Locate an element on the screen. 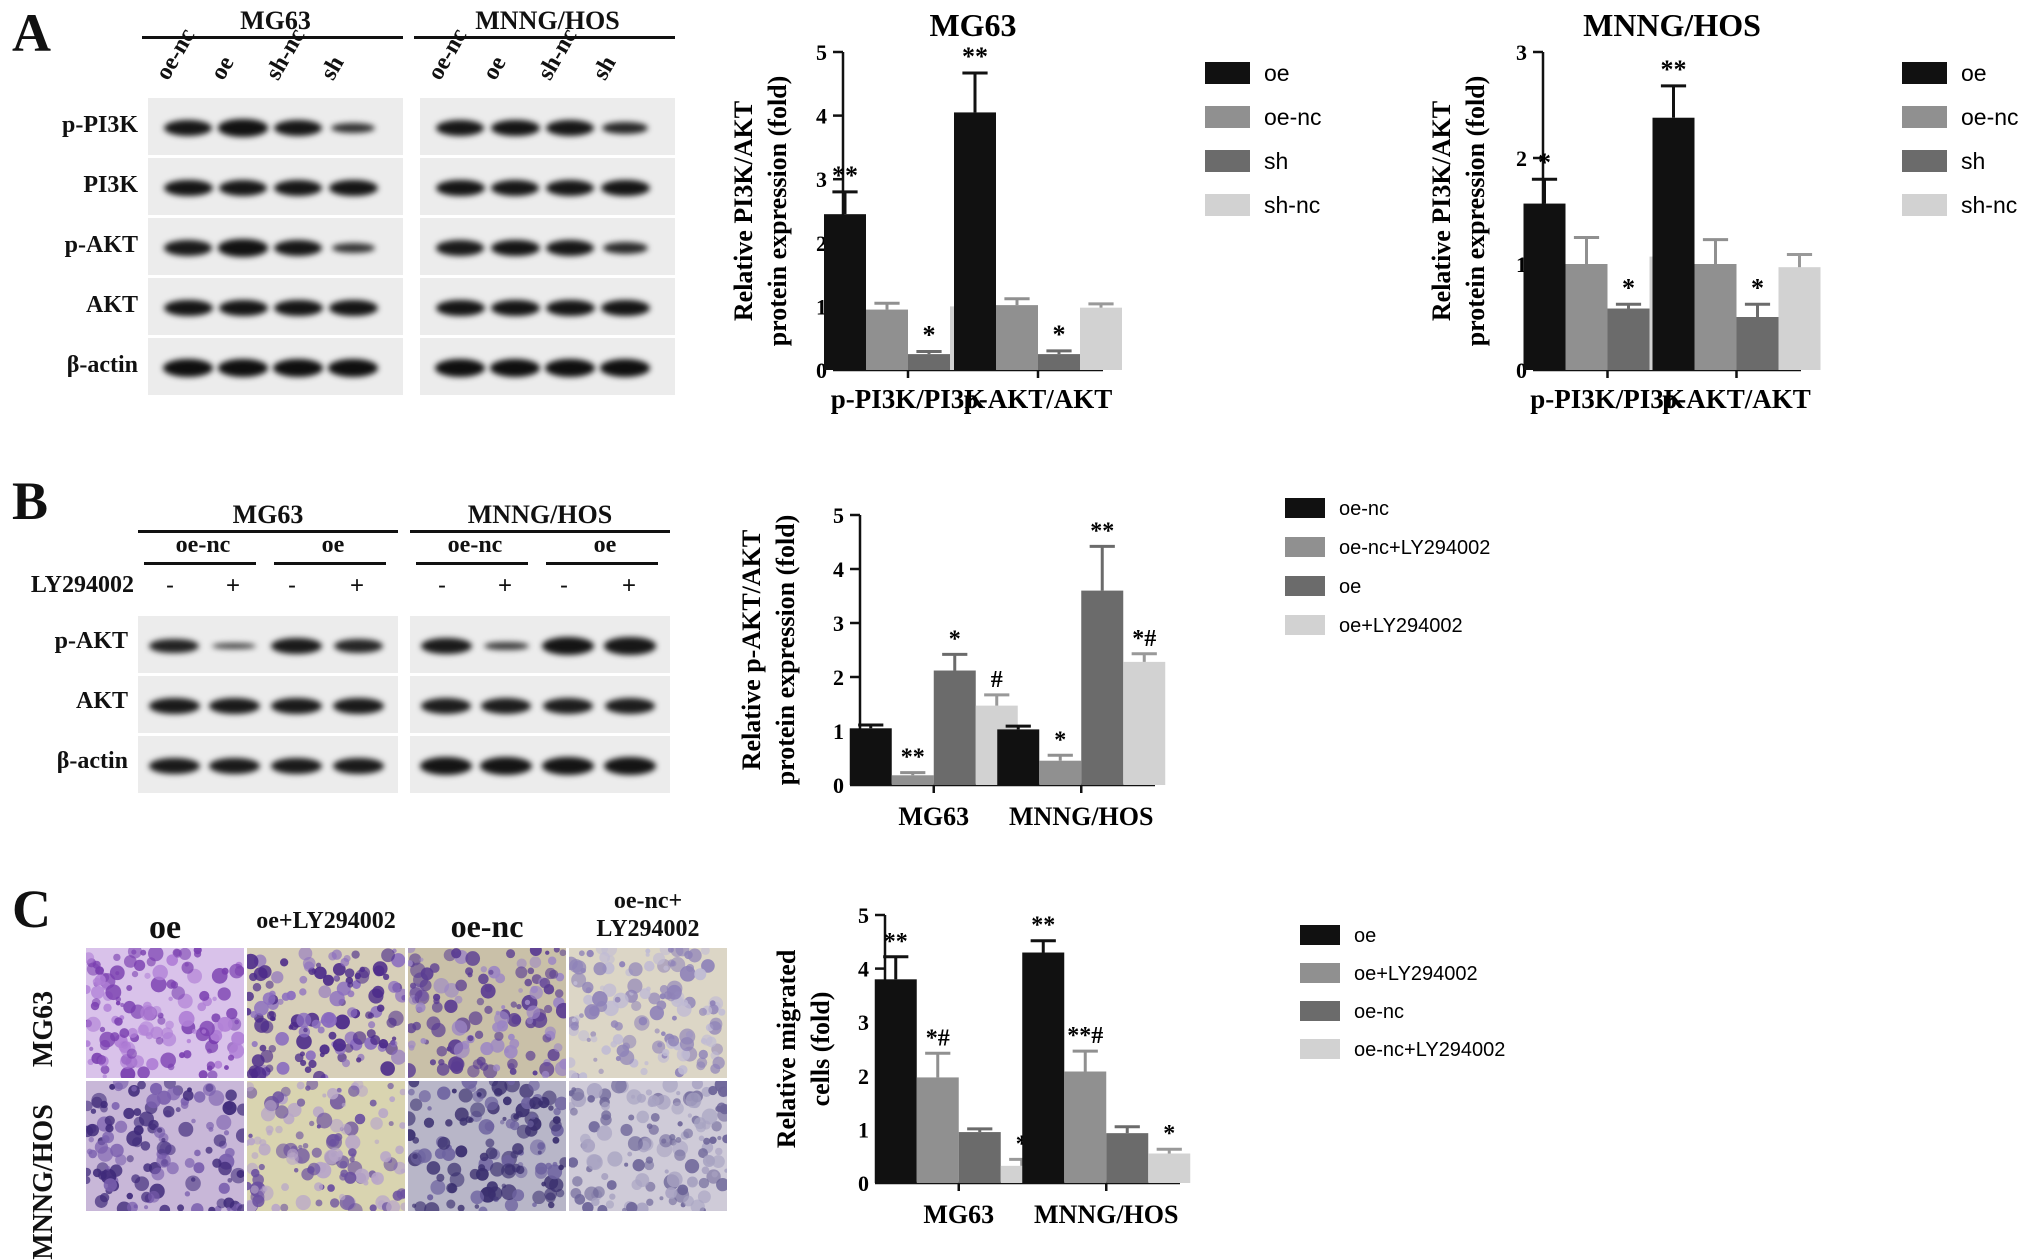  migration-micrograph is located at coordinates (326, 1013).